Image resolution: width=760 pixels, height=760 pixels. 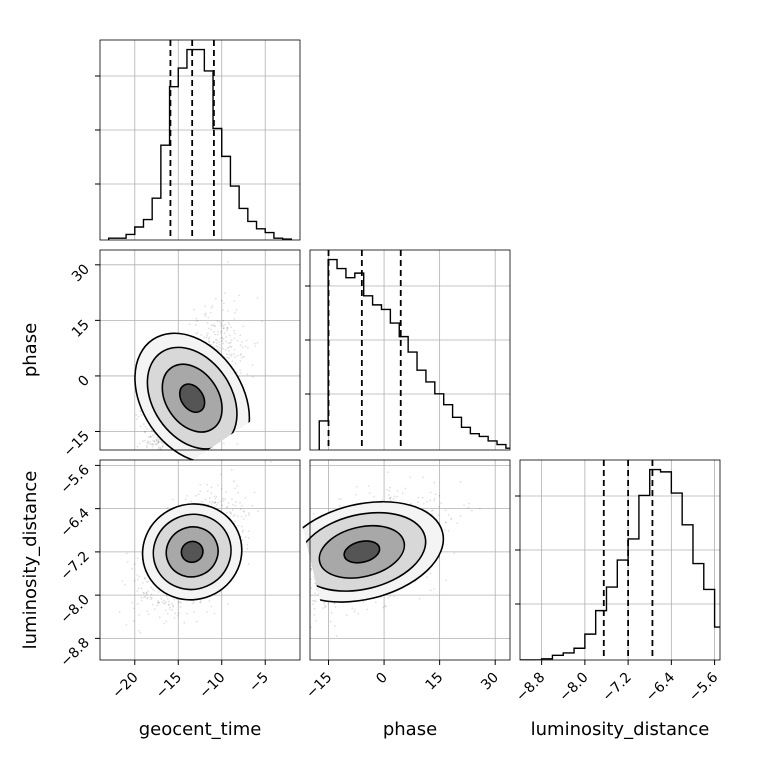 I want to click on panel-luminosity_distance-vs-luminosity_distance, so click(x=618, y=560).